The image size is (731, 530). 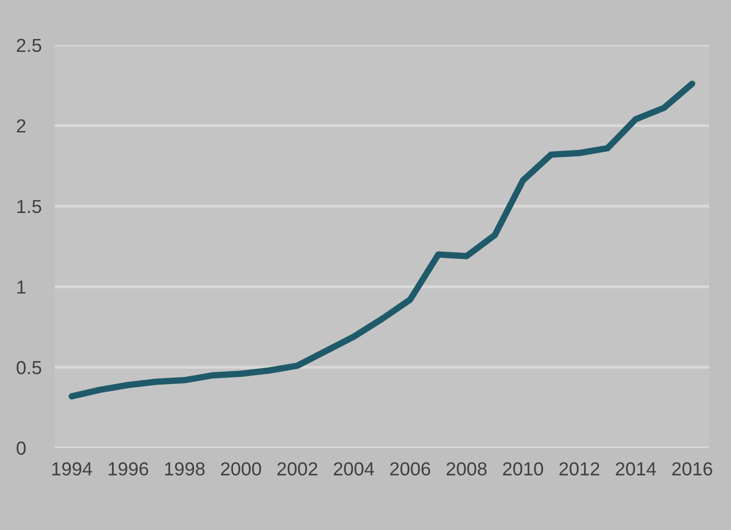 What do you see at coordinates (466, 469) in the screenshot?
I see `x-tick-label: 2008` at bounding box center [466, 469].